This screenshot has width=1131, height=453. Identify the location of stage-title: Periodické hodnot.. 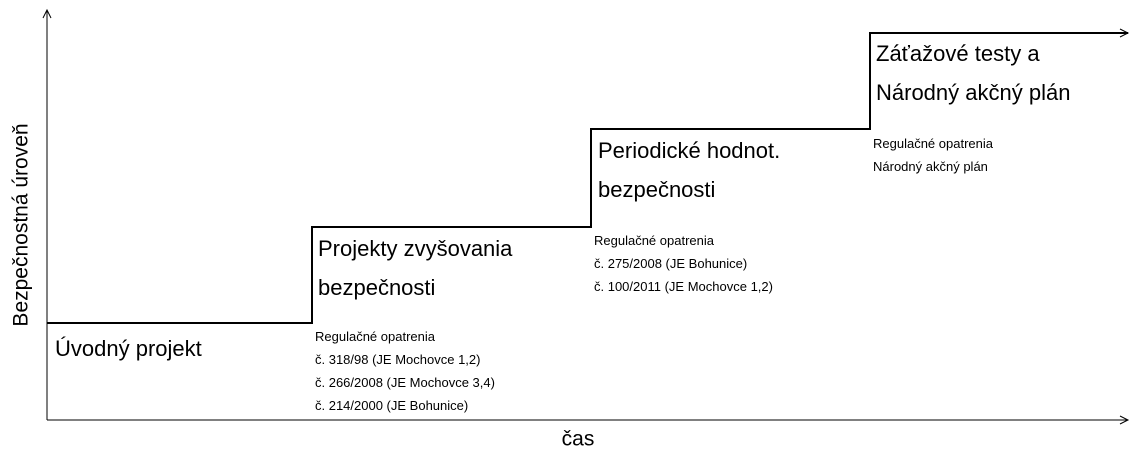
(689, 150).